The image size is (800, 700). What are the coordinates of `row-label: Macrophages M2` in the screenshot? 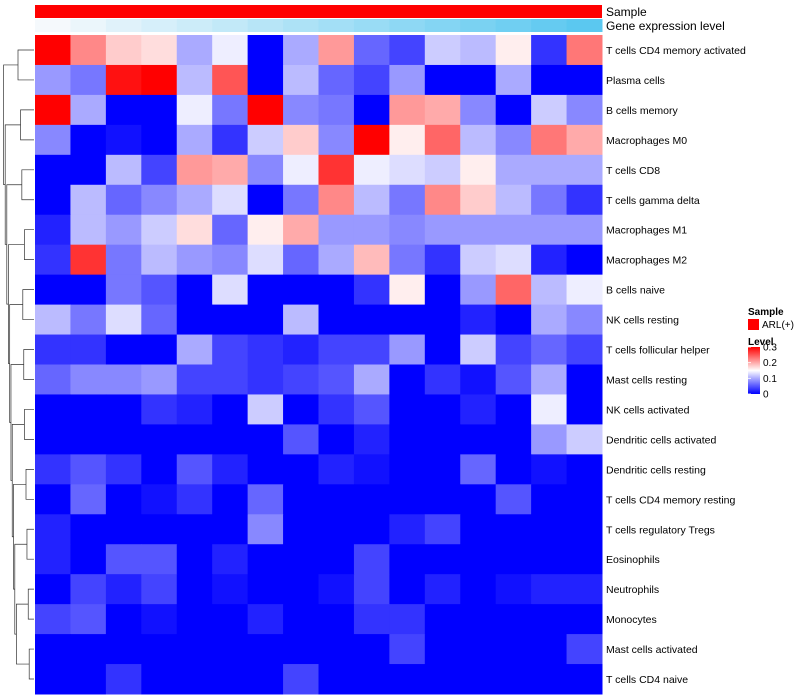 It's located at (646, 261).